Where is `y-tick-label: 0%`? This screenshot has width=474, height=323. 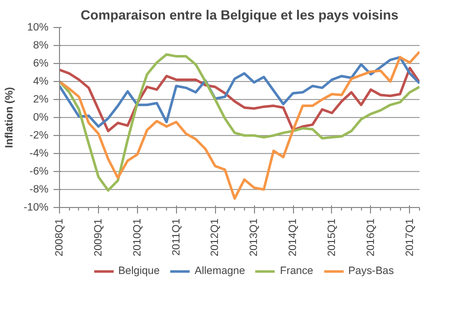
y-tick-label: 0% is located at coordinates (41, 118).